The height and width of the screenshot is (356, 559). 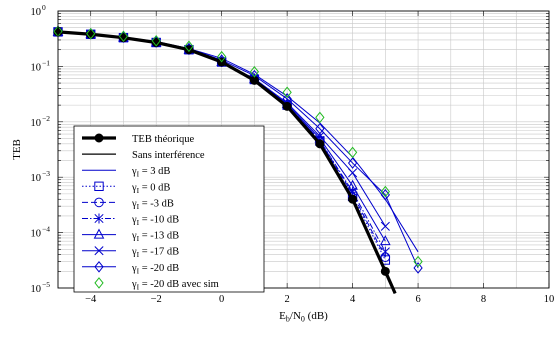 What do you see at coordinates (99, 186) in the screenshot?
I see `marker-square` at bounding box center [99, 186].